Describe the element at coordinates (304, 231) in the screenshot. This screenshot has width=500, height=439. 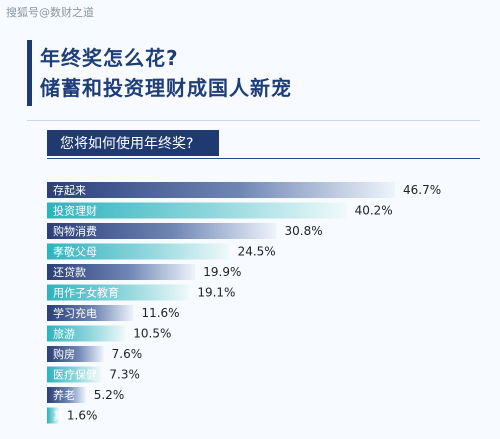
I see `bar-value-label: 30.8%` at that location.